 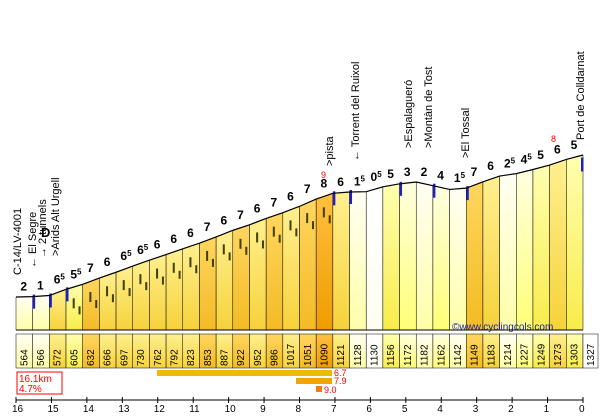 I want to click on start-marker: D, so click(x=45, y=232).